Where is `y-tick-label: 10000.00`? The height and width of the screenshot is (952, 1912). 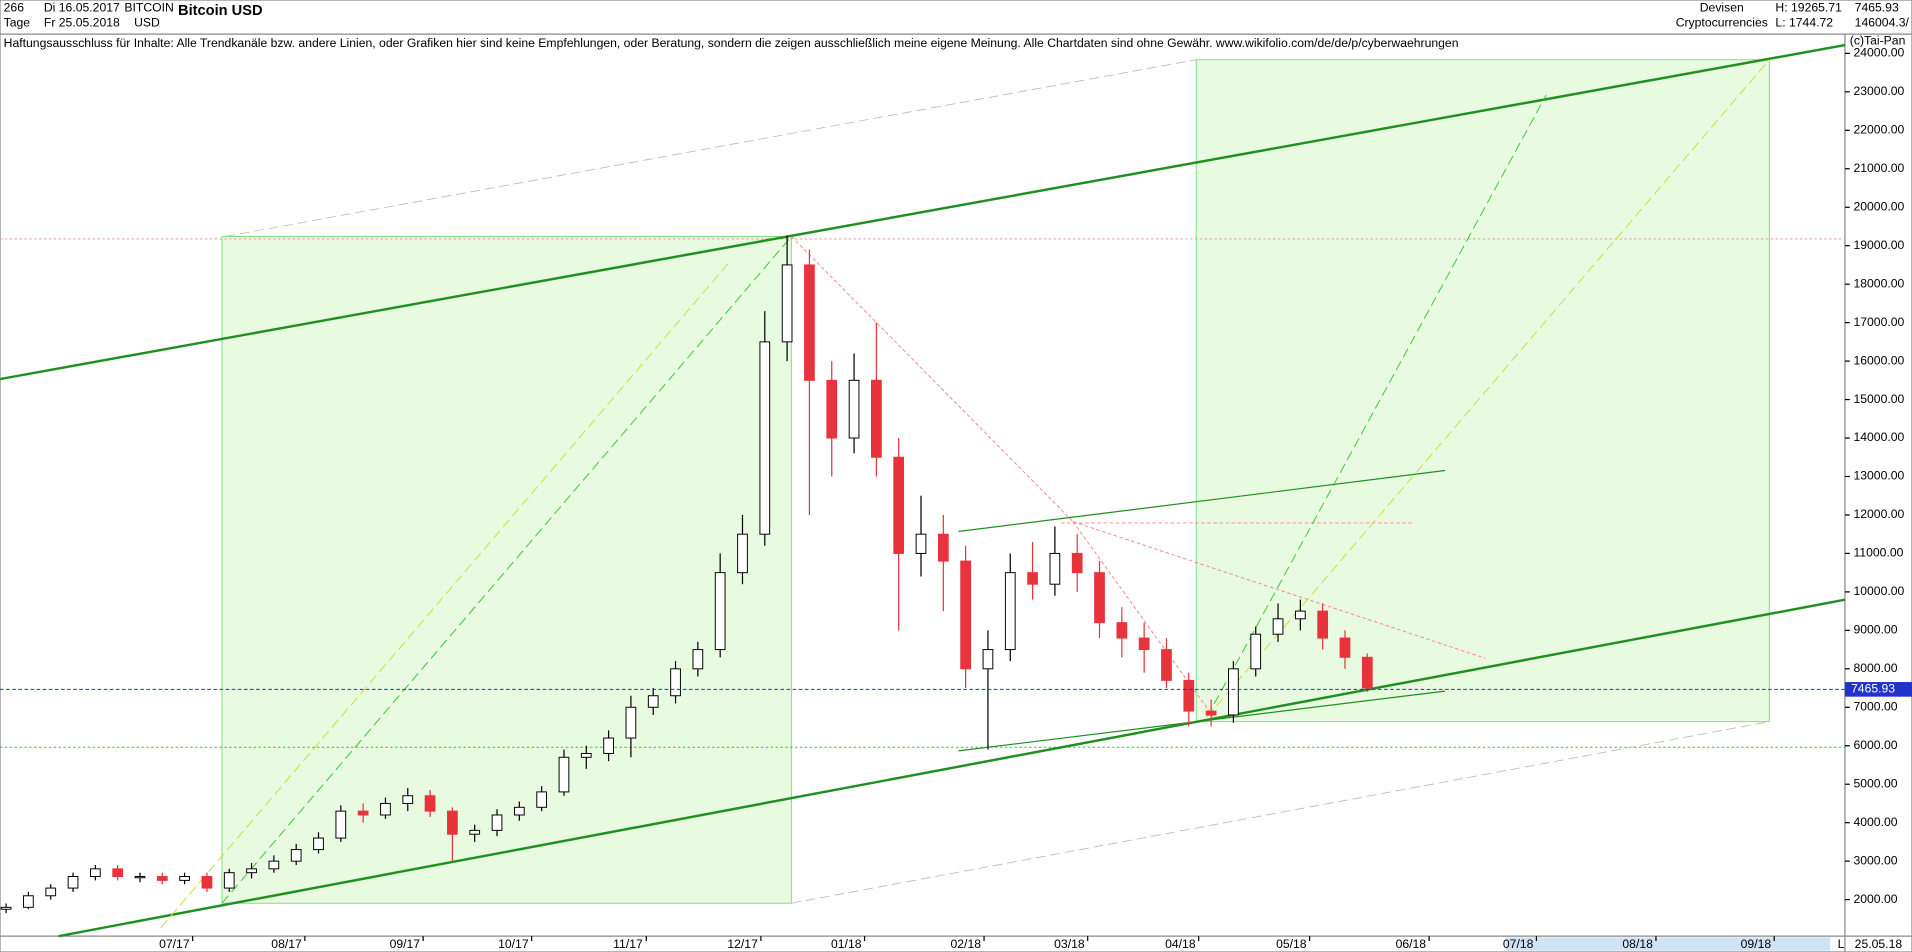
y-tick-label: 10000.00 is located at coordinates (1878, 591).